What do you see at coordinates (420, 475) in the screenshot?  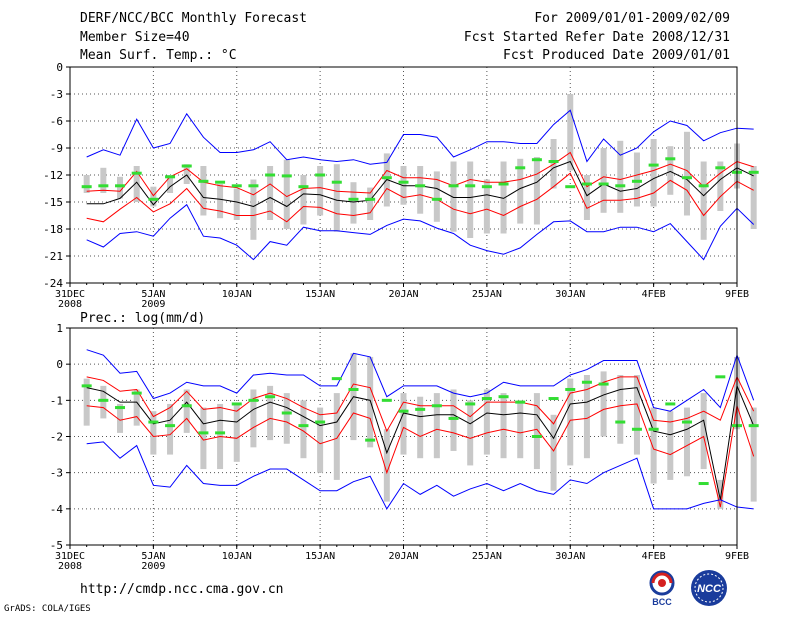 I see `series-line-min` at bounding box center [420, 475].